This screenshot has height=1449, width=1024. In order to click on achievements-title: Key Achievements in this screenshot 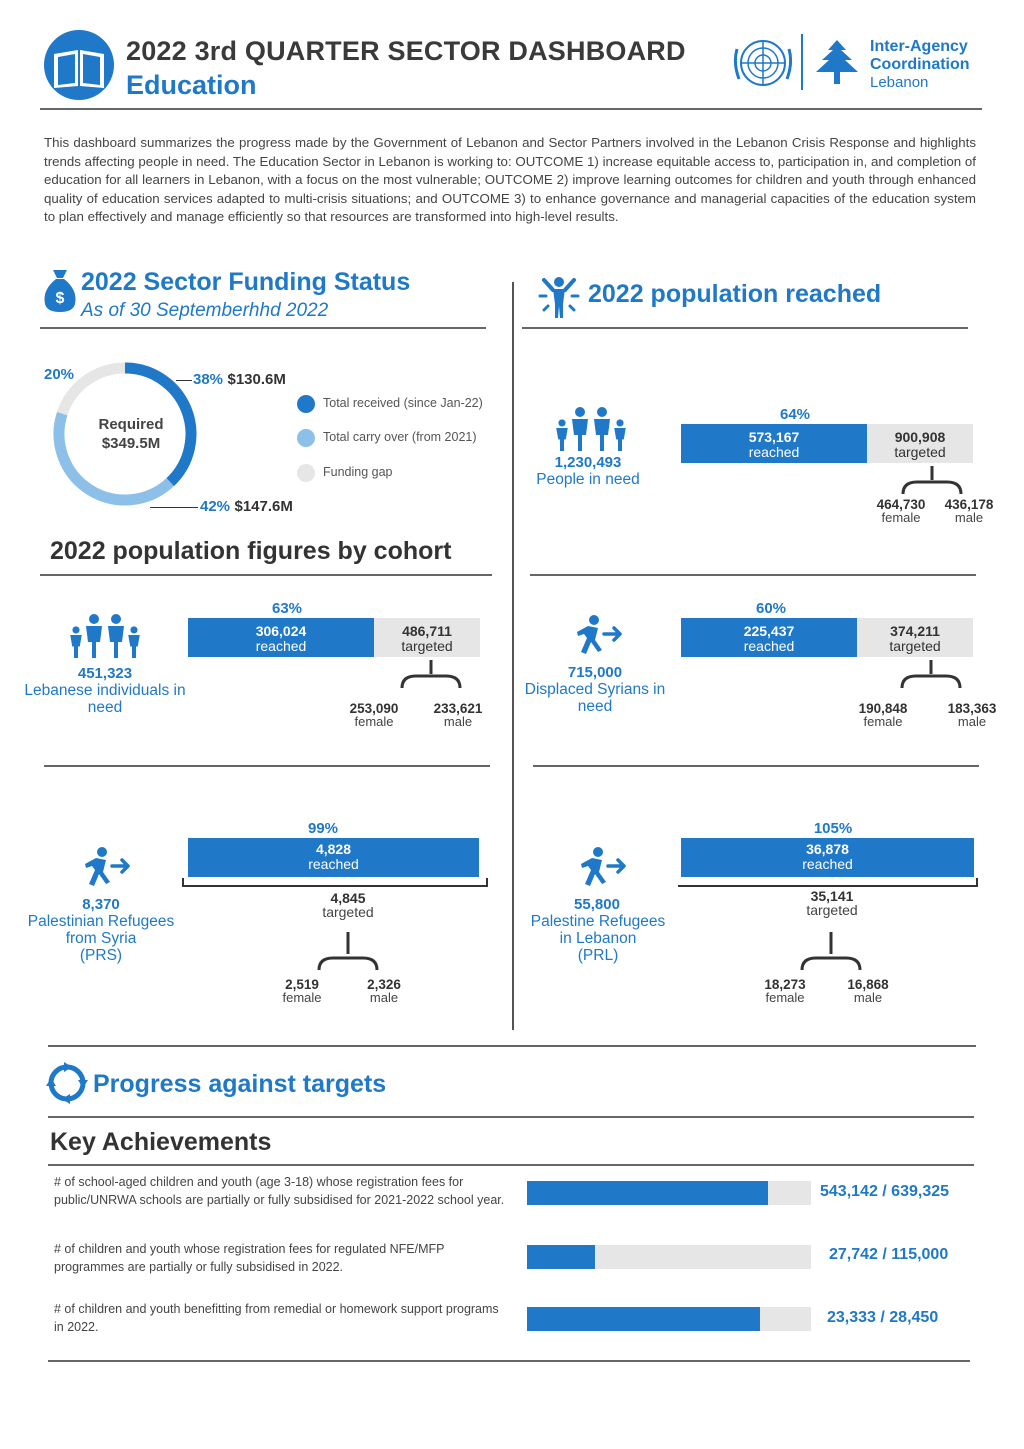, I will do `click(161, 1142)`.